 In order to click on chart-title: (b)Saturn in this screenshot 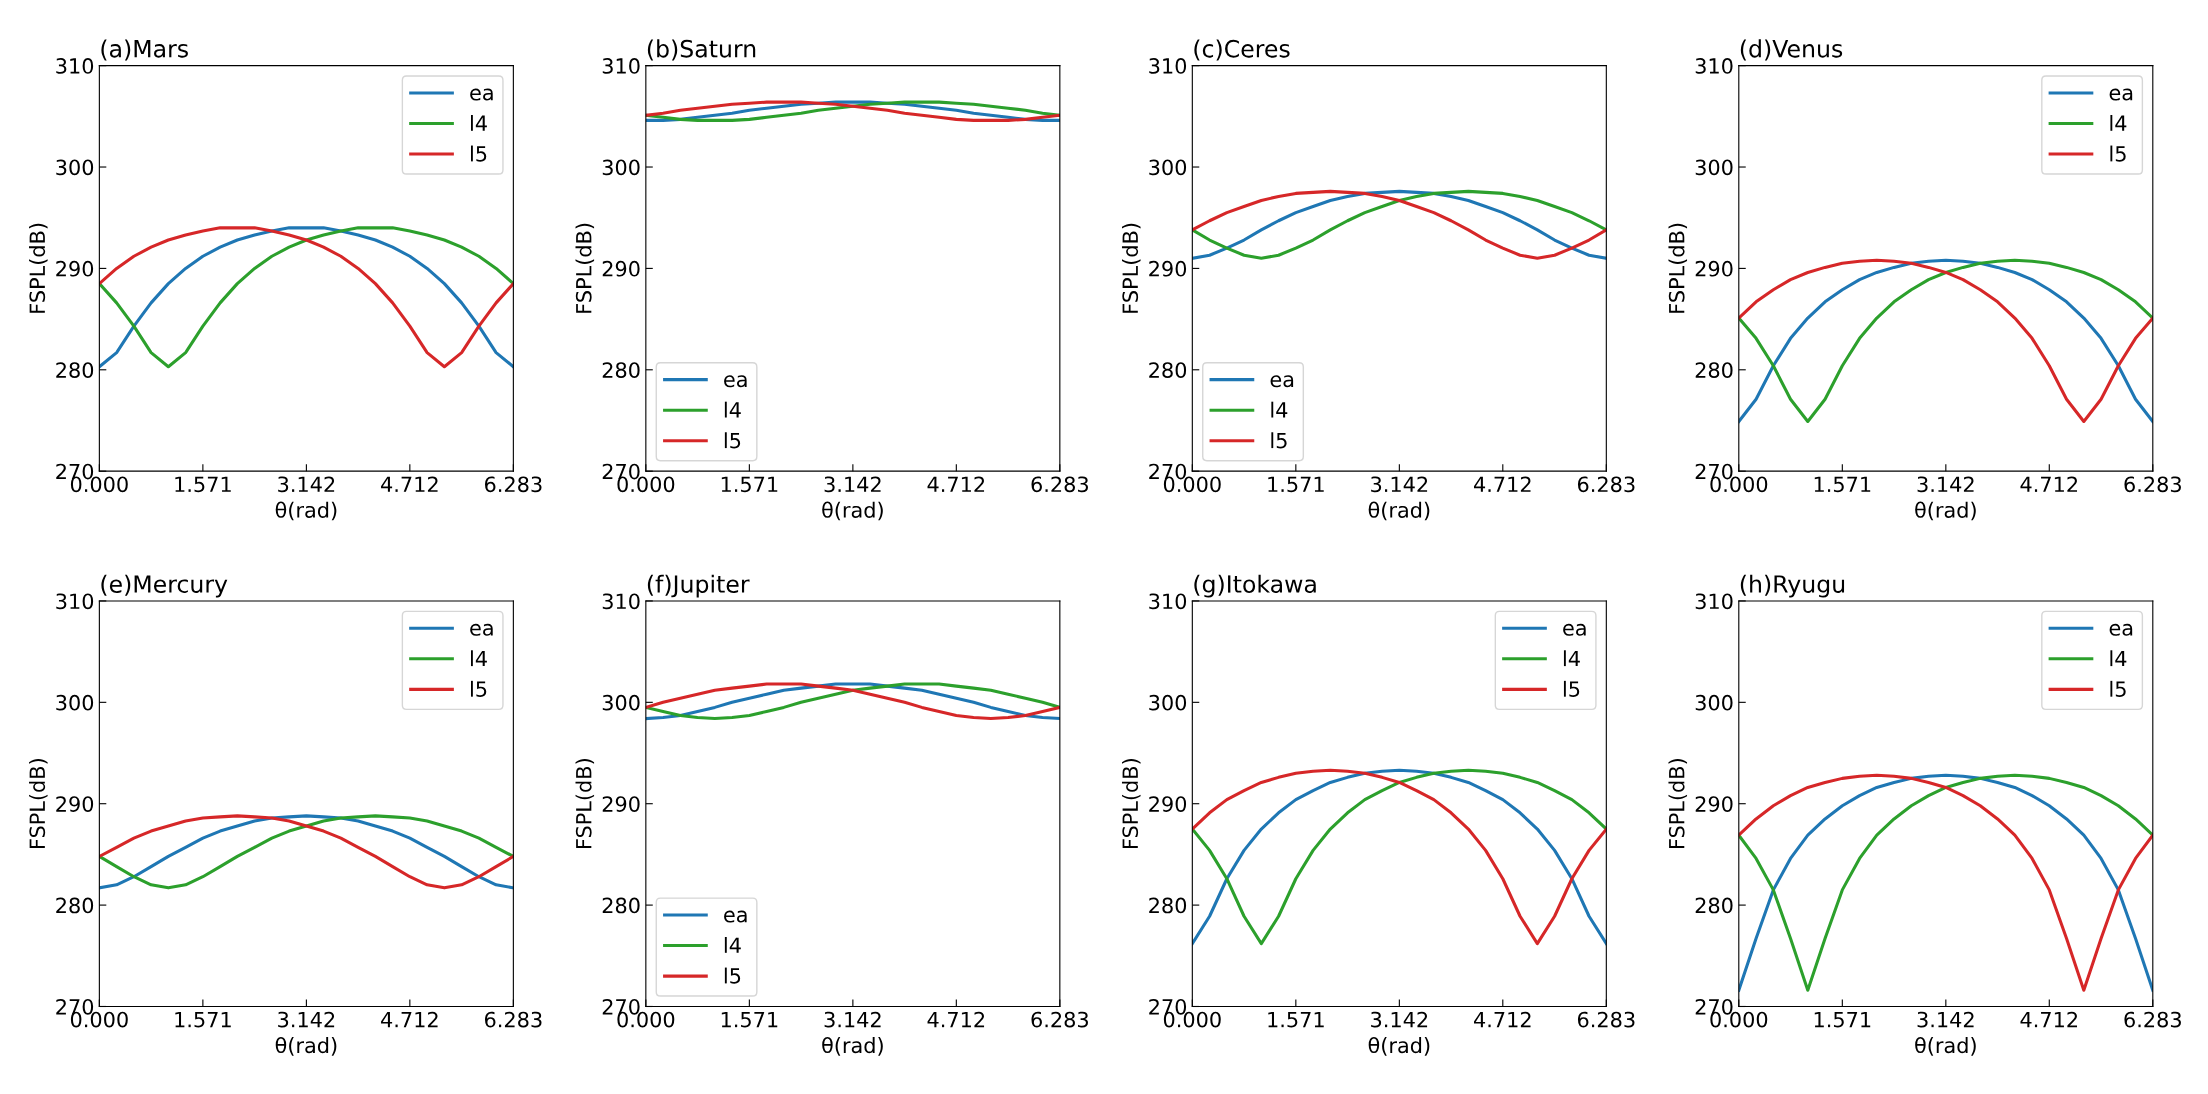, I will do `click(701, 50)`.